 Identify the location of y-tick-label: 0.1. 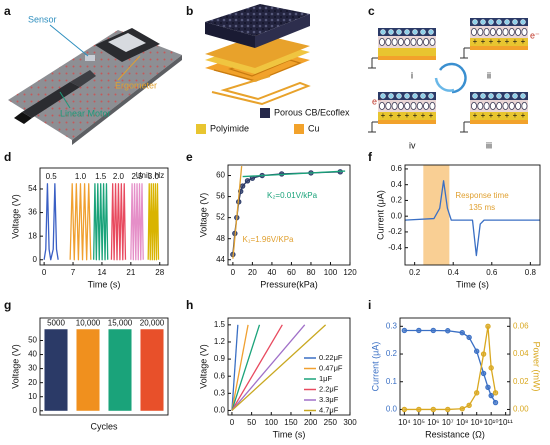
(392, 381).